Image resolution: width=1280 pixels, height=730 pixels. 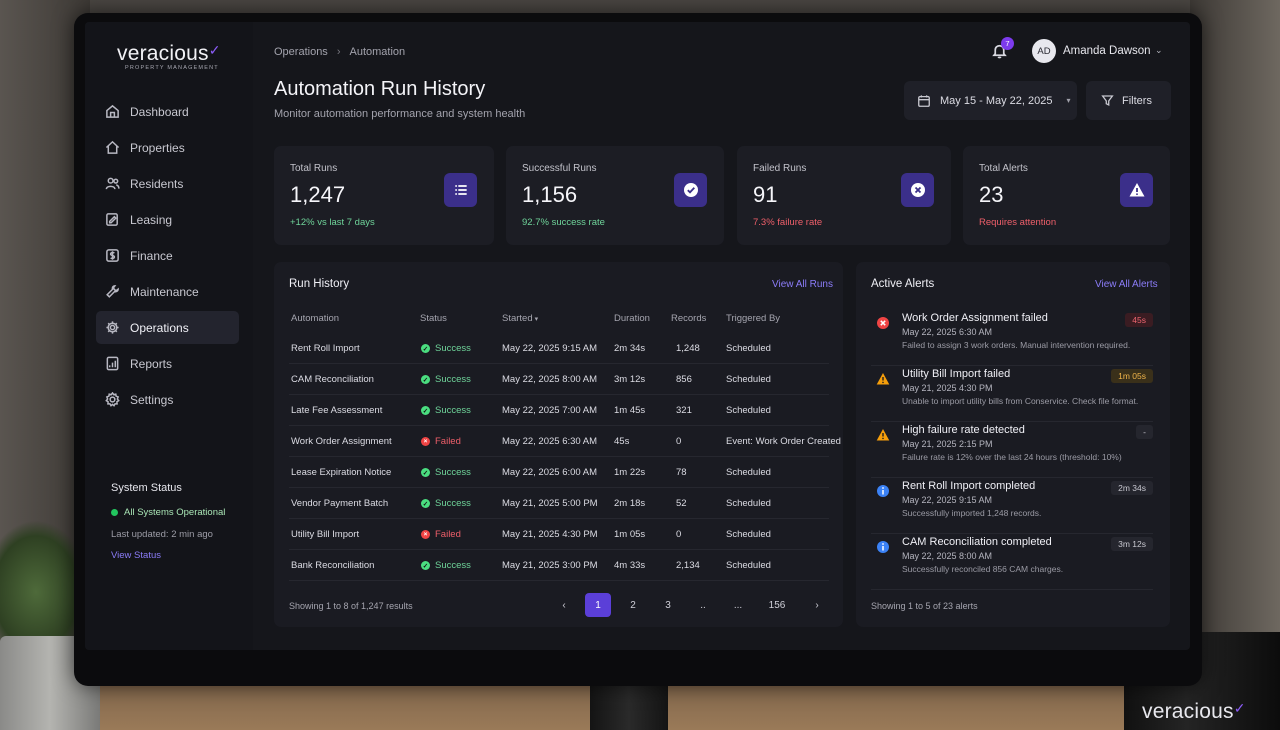 I want to click on cell-records: 321, so click(x=684, y=410).